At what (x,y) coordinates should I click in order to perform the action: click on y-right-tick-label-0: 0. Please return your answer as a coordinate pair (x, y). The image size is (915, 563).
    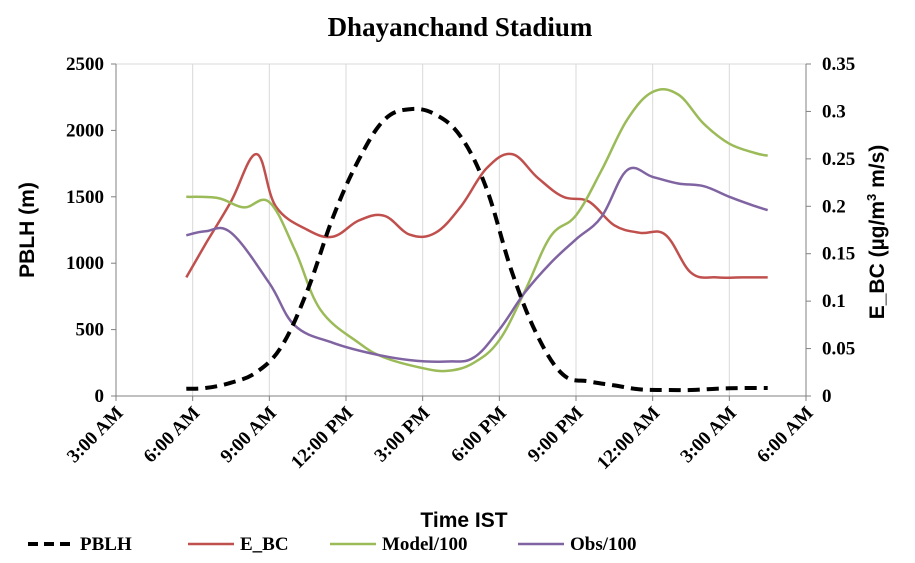
    Looking at the image, I should click on (827, 396).